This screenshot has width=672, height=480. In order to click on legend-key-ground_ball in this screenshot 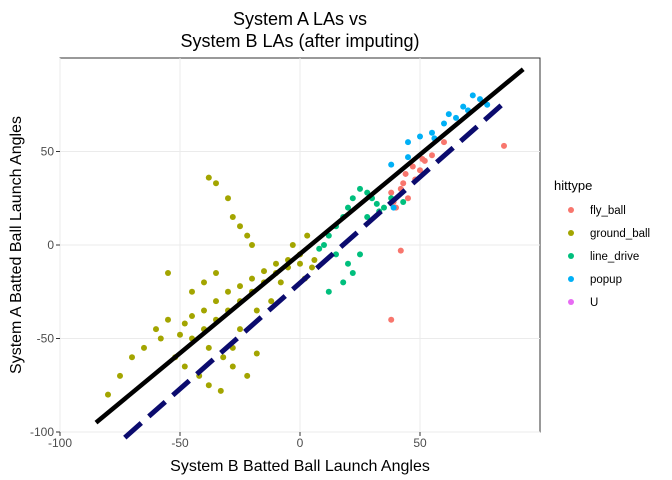, I will do `click(571, 233)`.